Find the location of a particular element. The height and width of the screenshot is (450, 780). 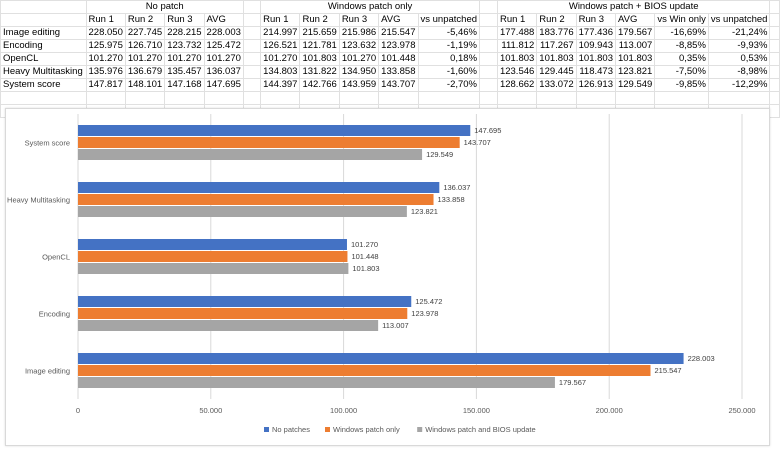

cell: 148.101 is located at coordinates (145, 85).